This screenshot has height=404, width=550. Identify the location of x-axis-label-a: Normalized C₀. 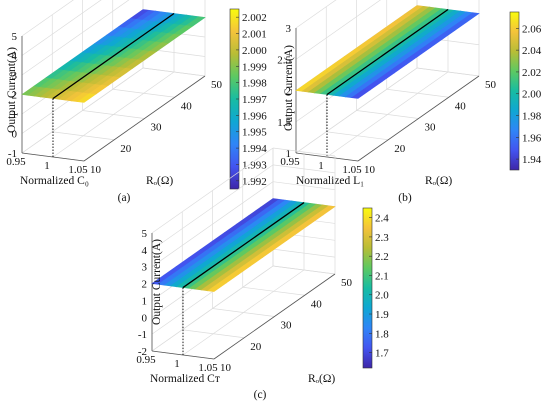
(54, 181).